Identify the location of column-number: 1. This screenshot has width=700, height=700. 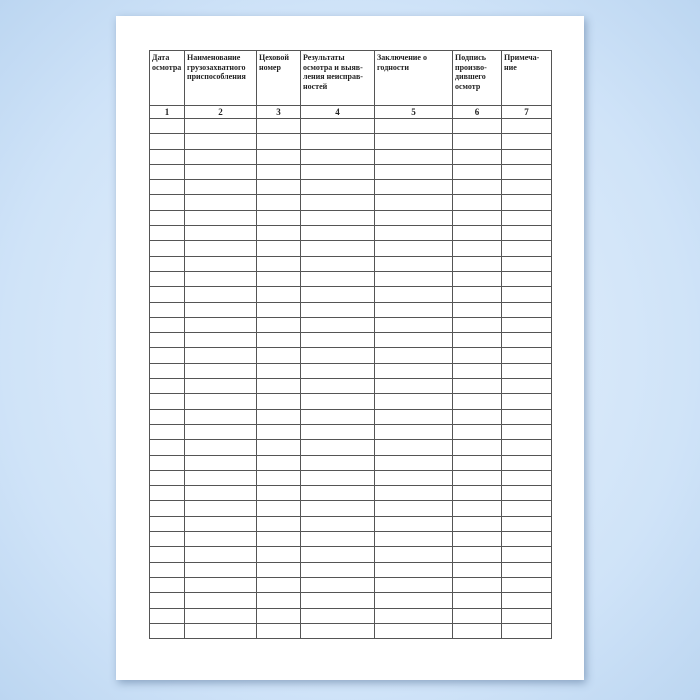
(167, 112).